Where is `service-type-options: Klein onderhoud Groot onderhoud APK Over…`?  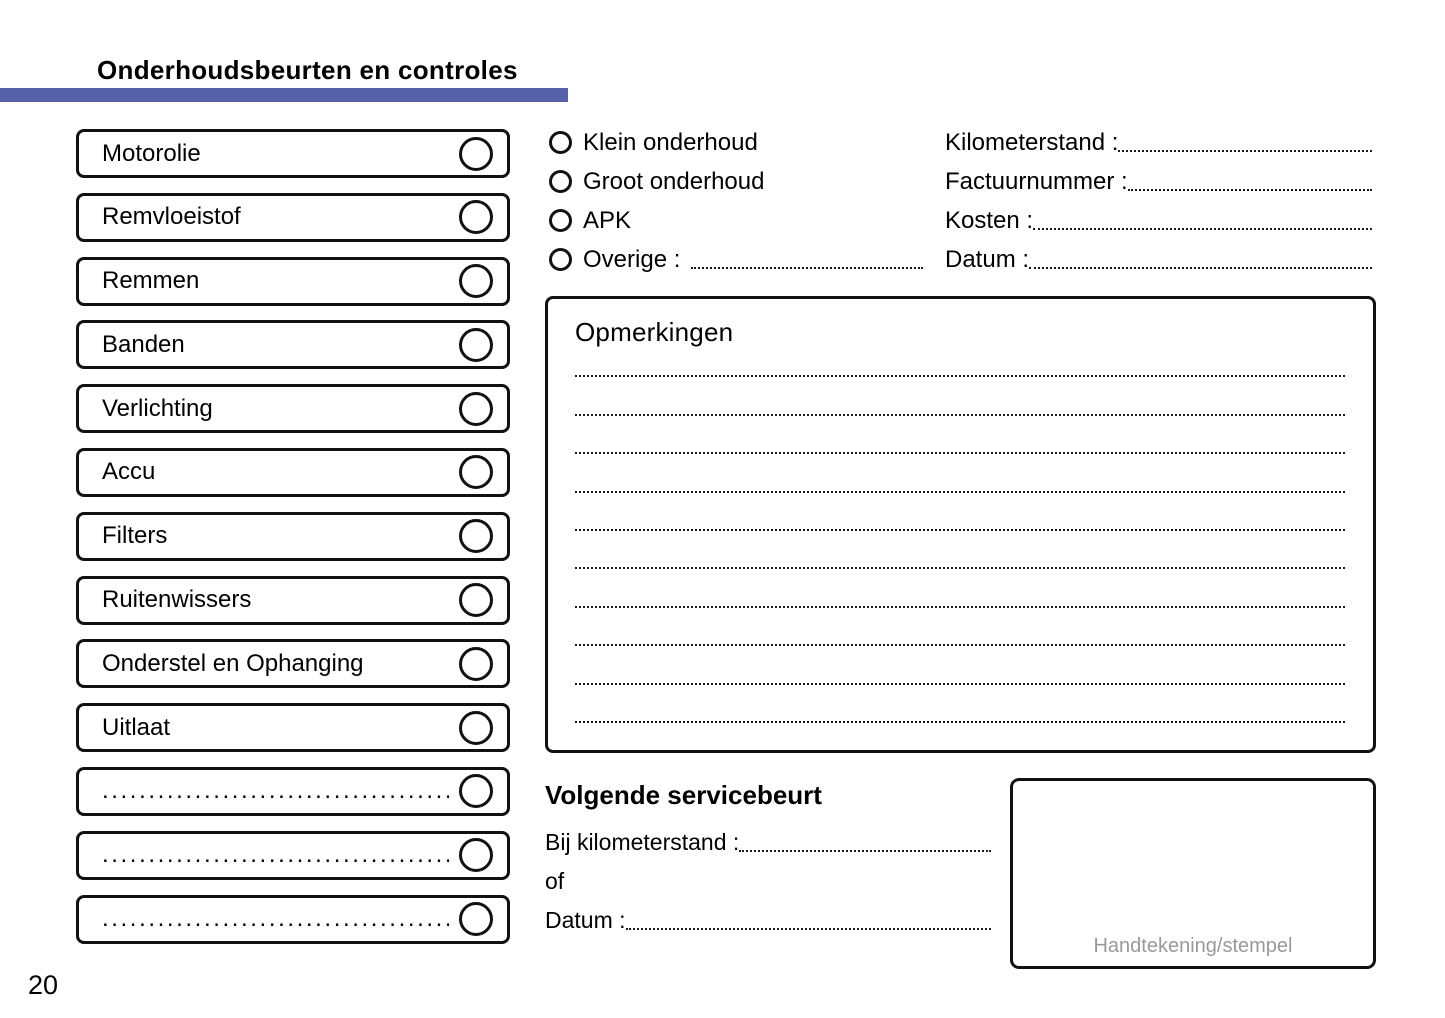 service-type-options: Klein onderhoud Groot onderhoud APK Over… is located at coordinates (736, 201).